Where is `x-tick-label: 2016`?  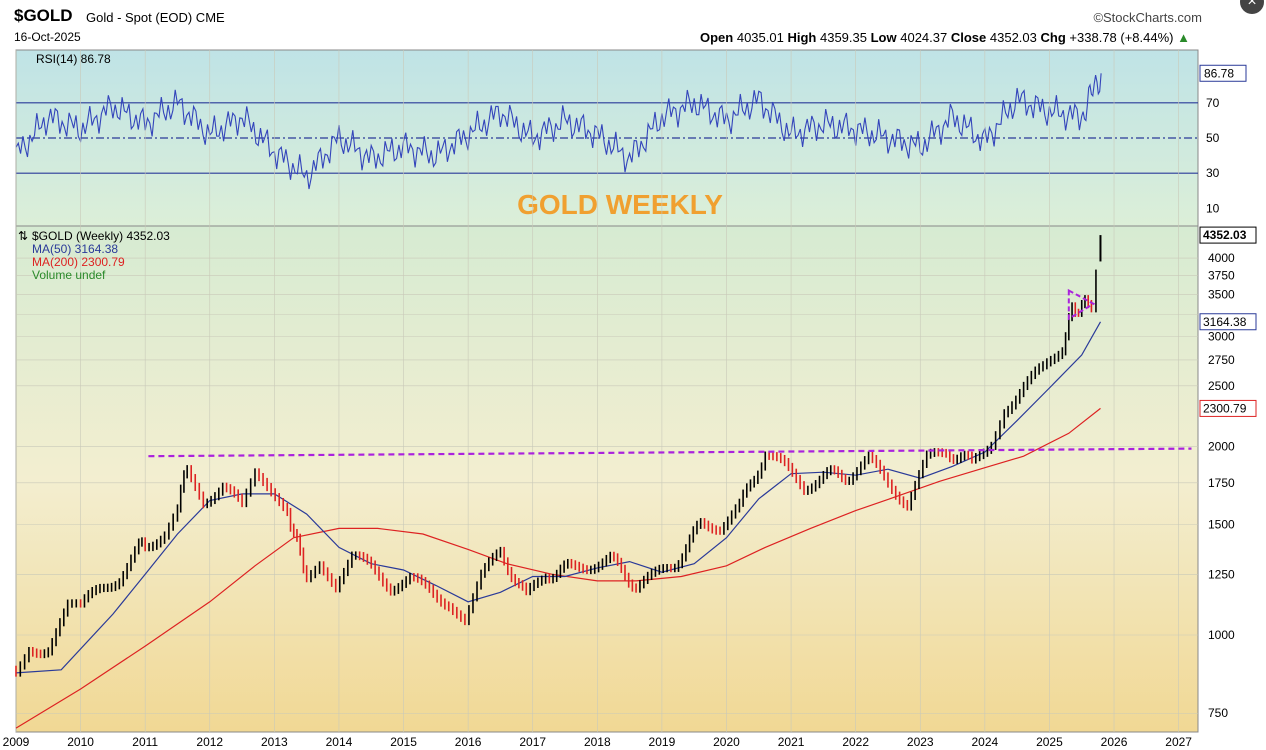
x-tick-label: 2016 is located at coordinates (468, 742).